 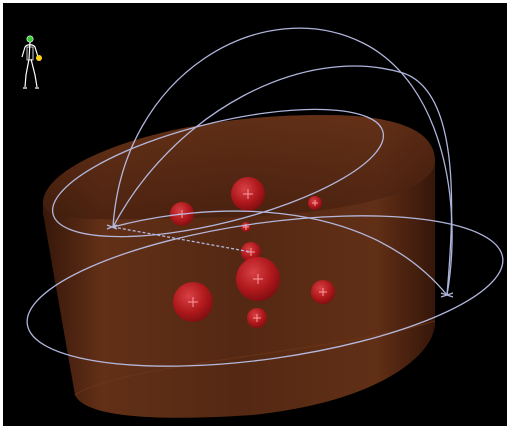 I want to click on beam-arc-lower-left, so click(x=280, y=253).